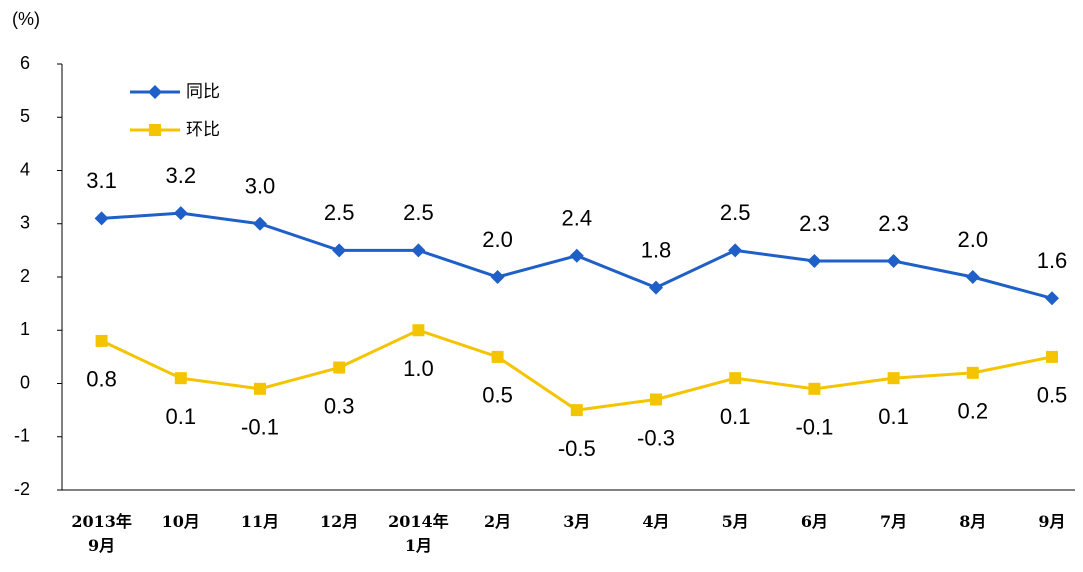 The width and height of the screenshot is (1083, 572). What do you see at coordinates (101, 379) in the screenshot?
I see `value-label: 0.8` at bounding box center [101, 379].